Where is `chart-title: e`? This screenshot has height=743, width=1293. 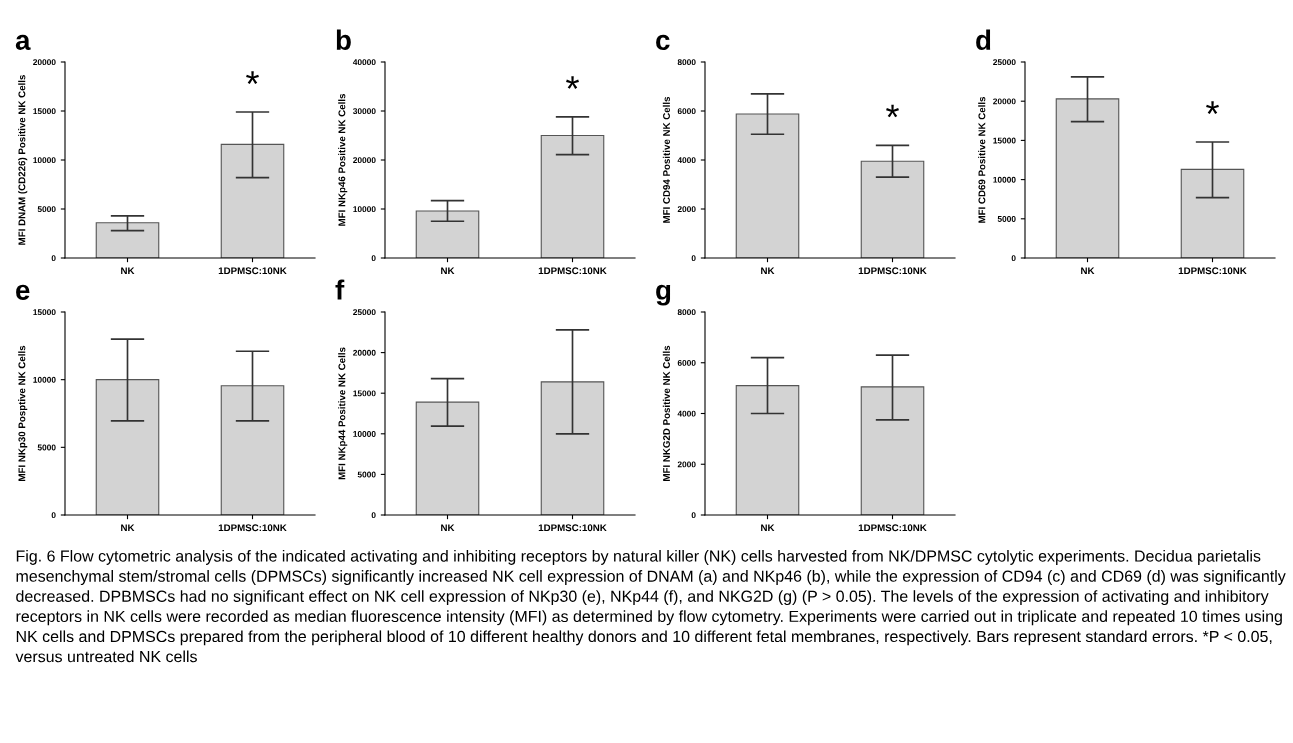 chart-title: e is located at coordinates (23, 292).